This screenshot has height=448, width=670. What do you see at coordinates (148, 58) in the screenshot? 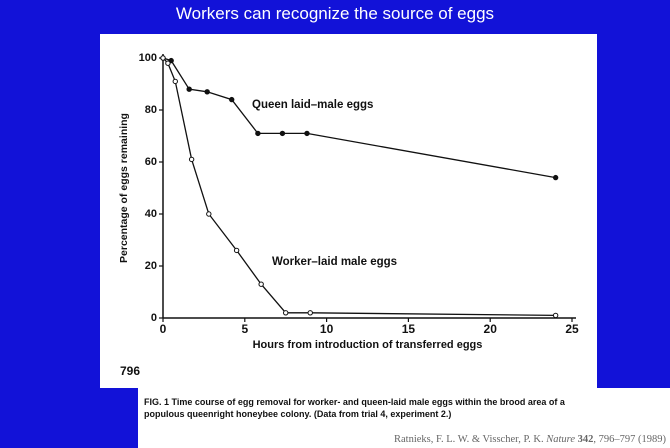
I see `y-tick-label: 100` at bounding box center [148, 58].